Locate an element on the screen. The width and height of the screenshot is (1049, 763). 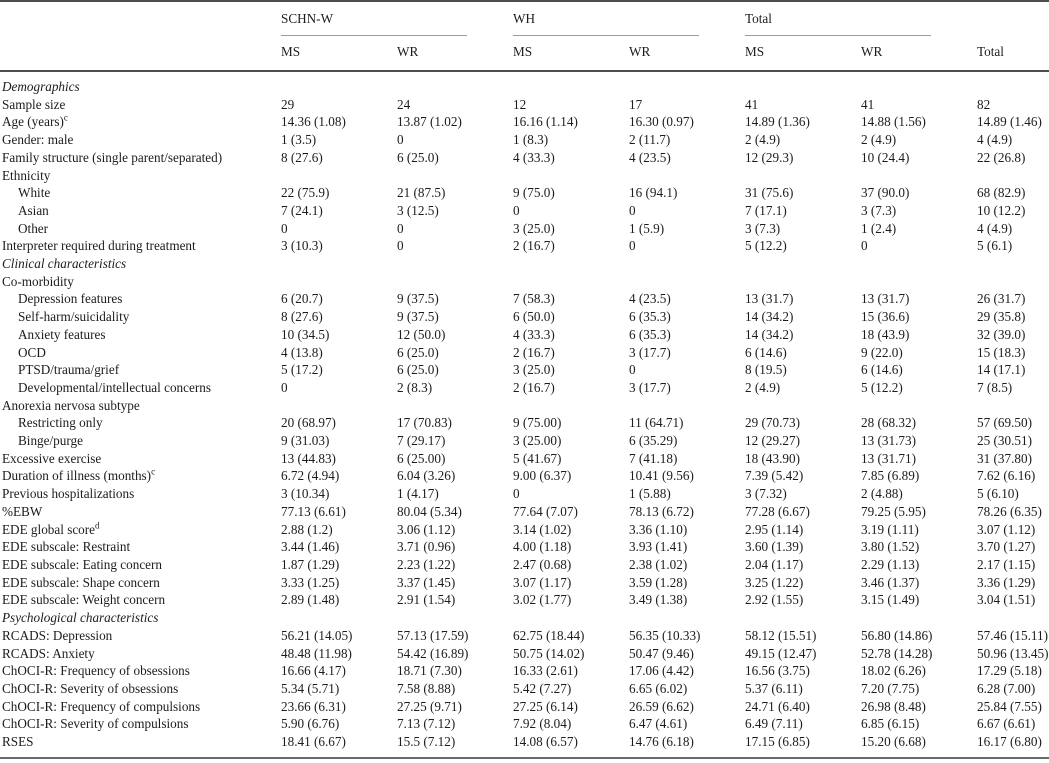
cell-value: 31 (75.6) is located at coordinates (769, 193).